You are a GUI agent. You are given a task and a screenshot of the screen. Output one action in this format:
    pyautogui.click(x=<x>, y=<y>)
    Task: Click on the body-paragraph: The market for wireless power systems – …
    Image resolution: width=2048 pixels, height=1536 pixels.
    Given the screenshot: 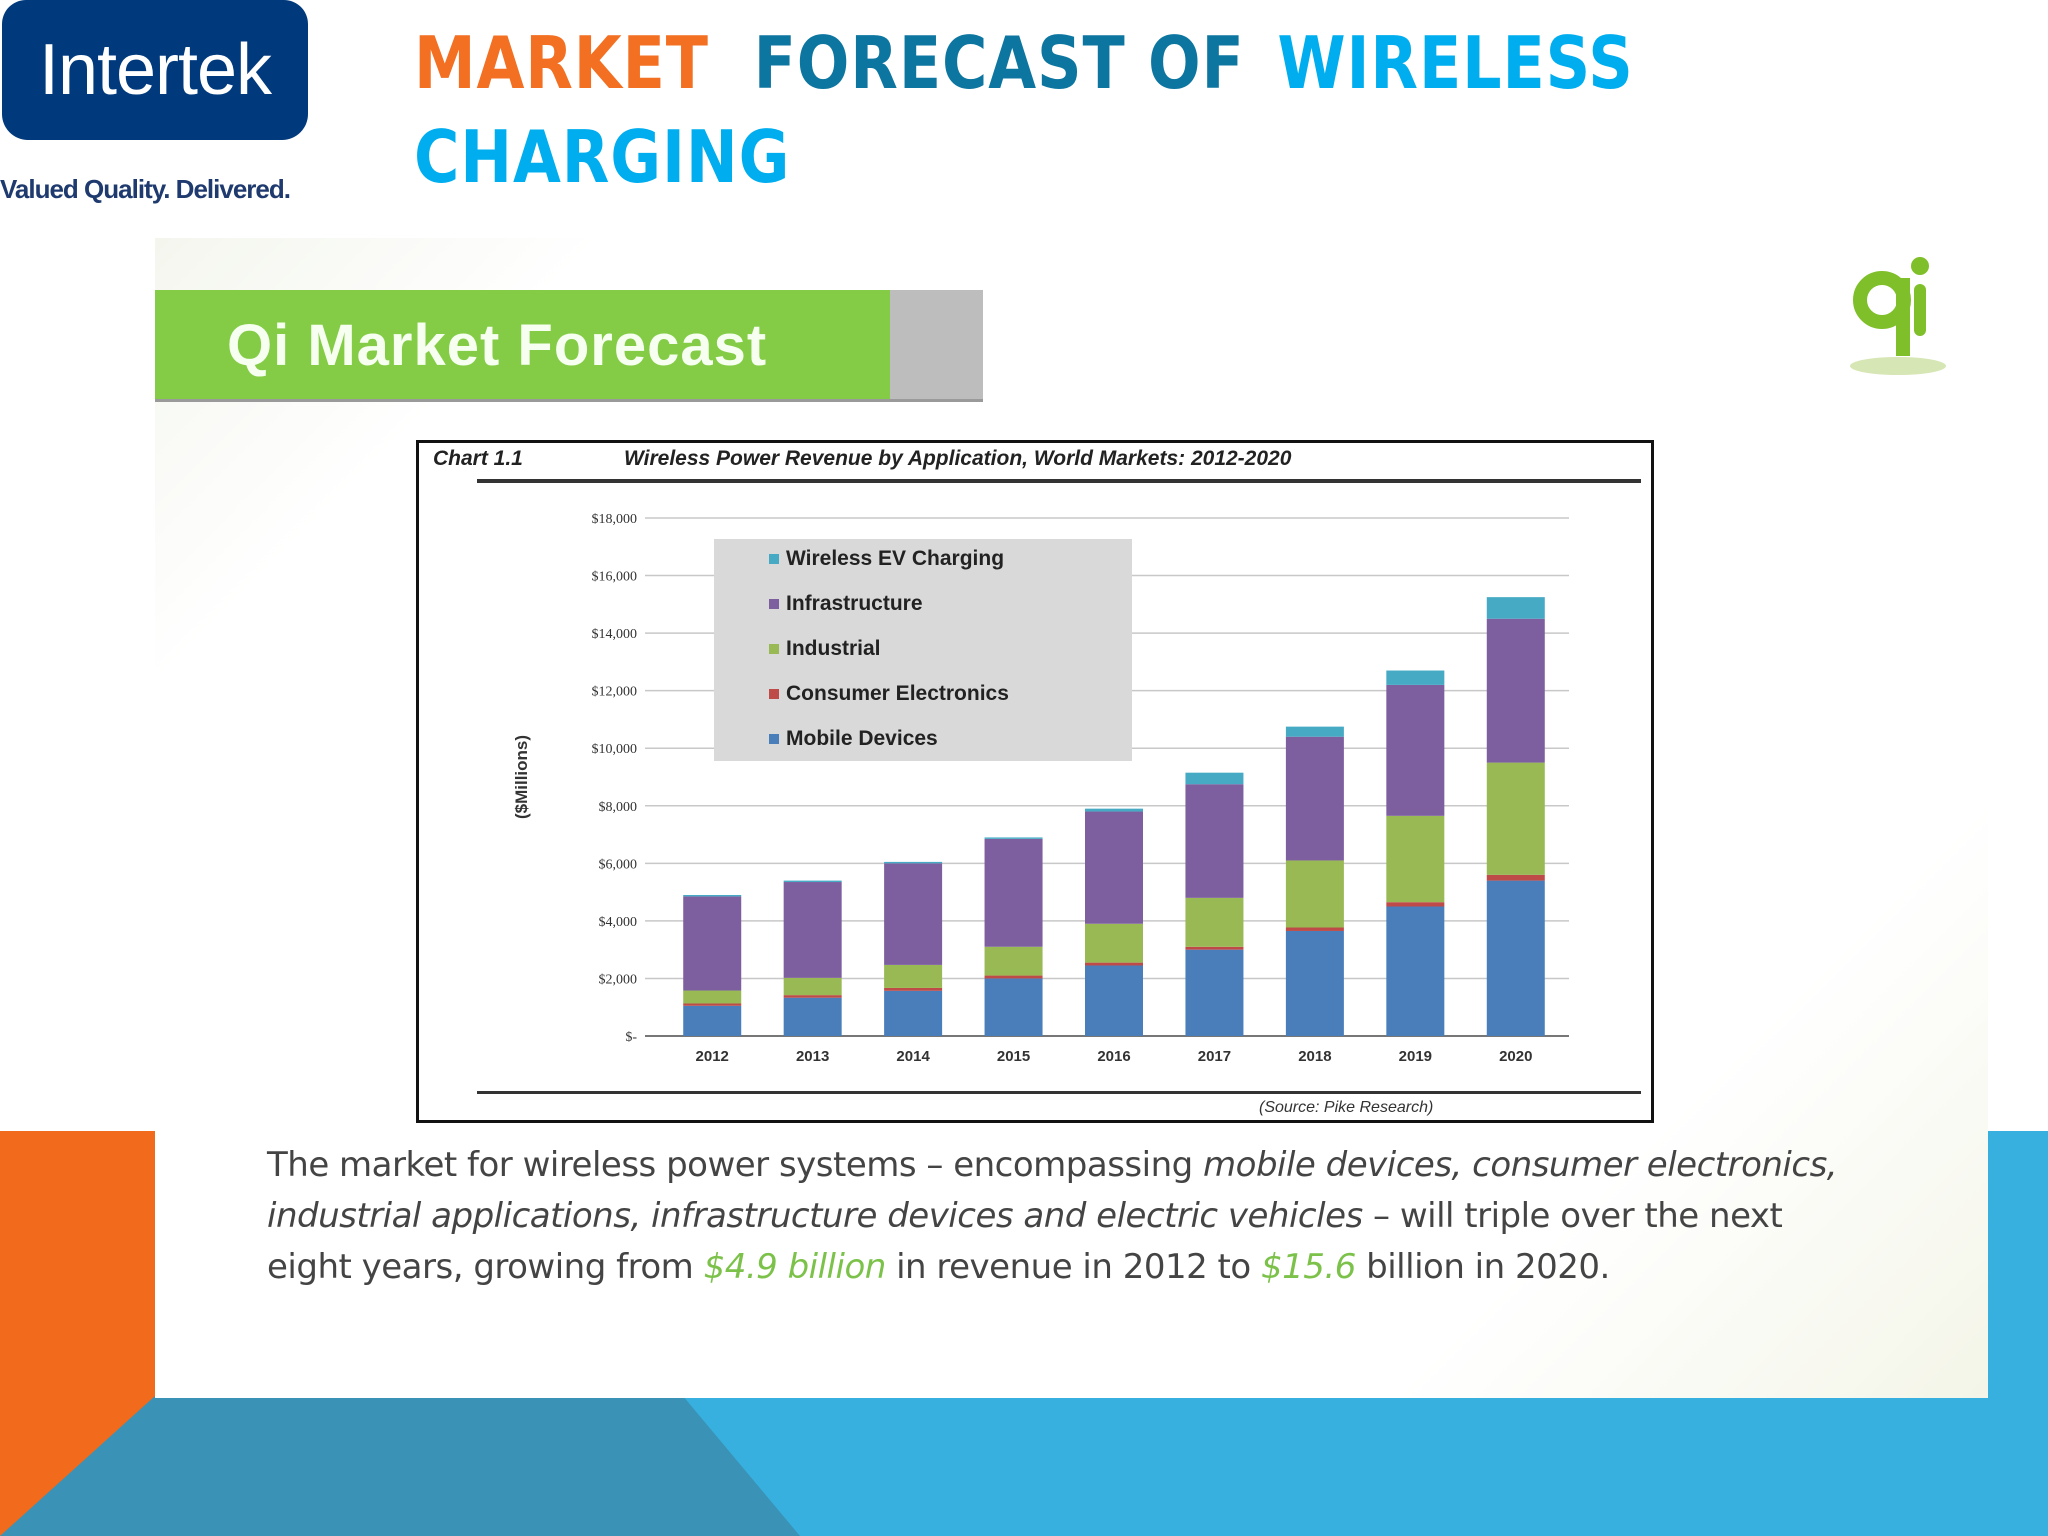 What is the action you would take?
    pyautogui.click(x=1067, y=1216)
    